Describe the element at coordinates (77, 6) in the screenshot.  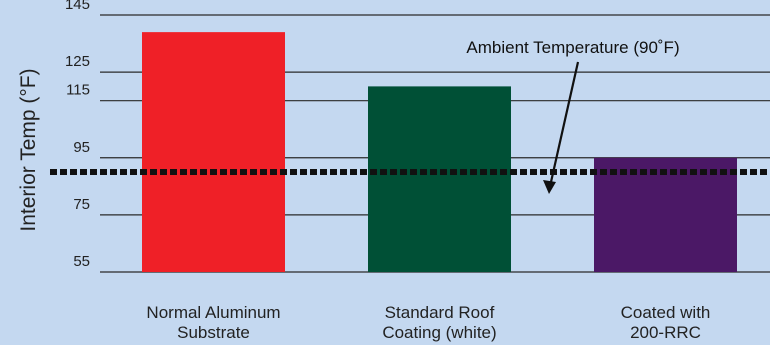
I see `y-tick-label-145: 145` at that location.